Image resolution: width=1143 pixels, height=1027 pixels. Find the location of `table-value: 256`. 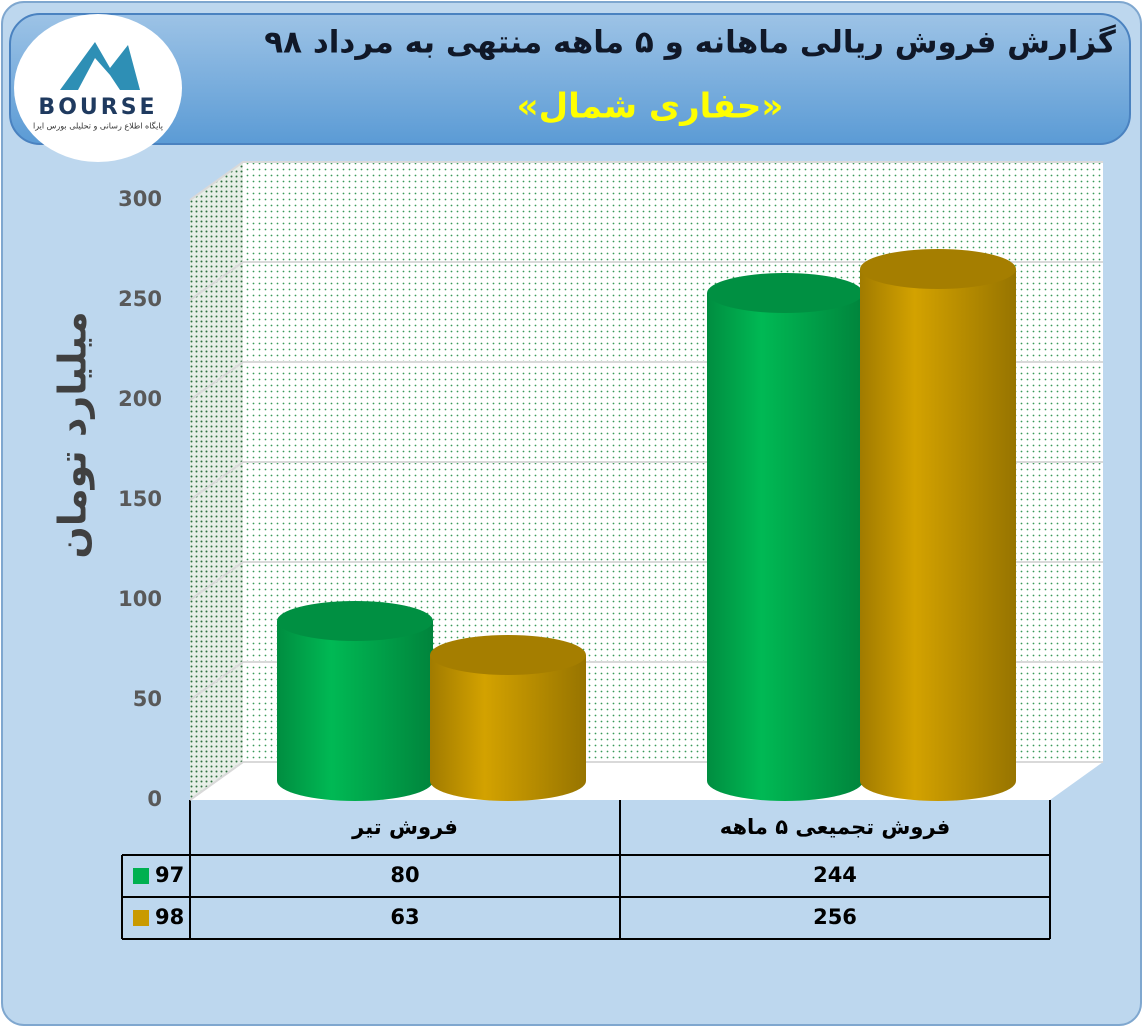

table-value: 256 is located at coordinates (835, 917).